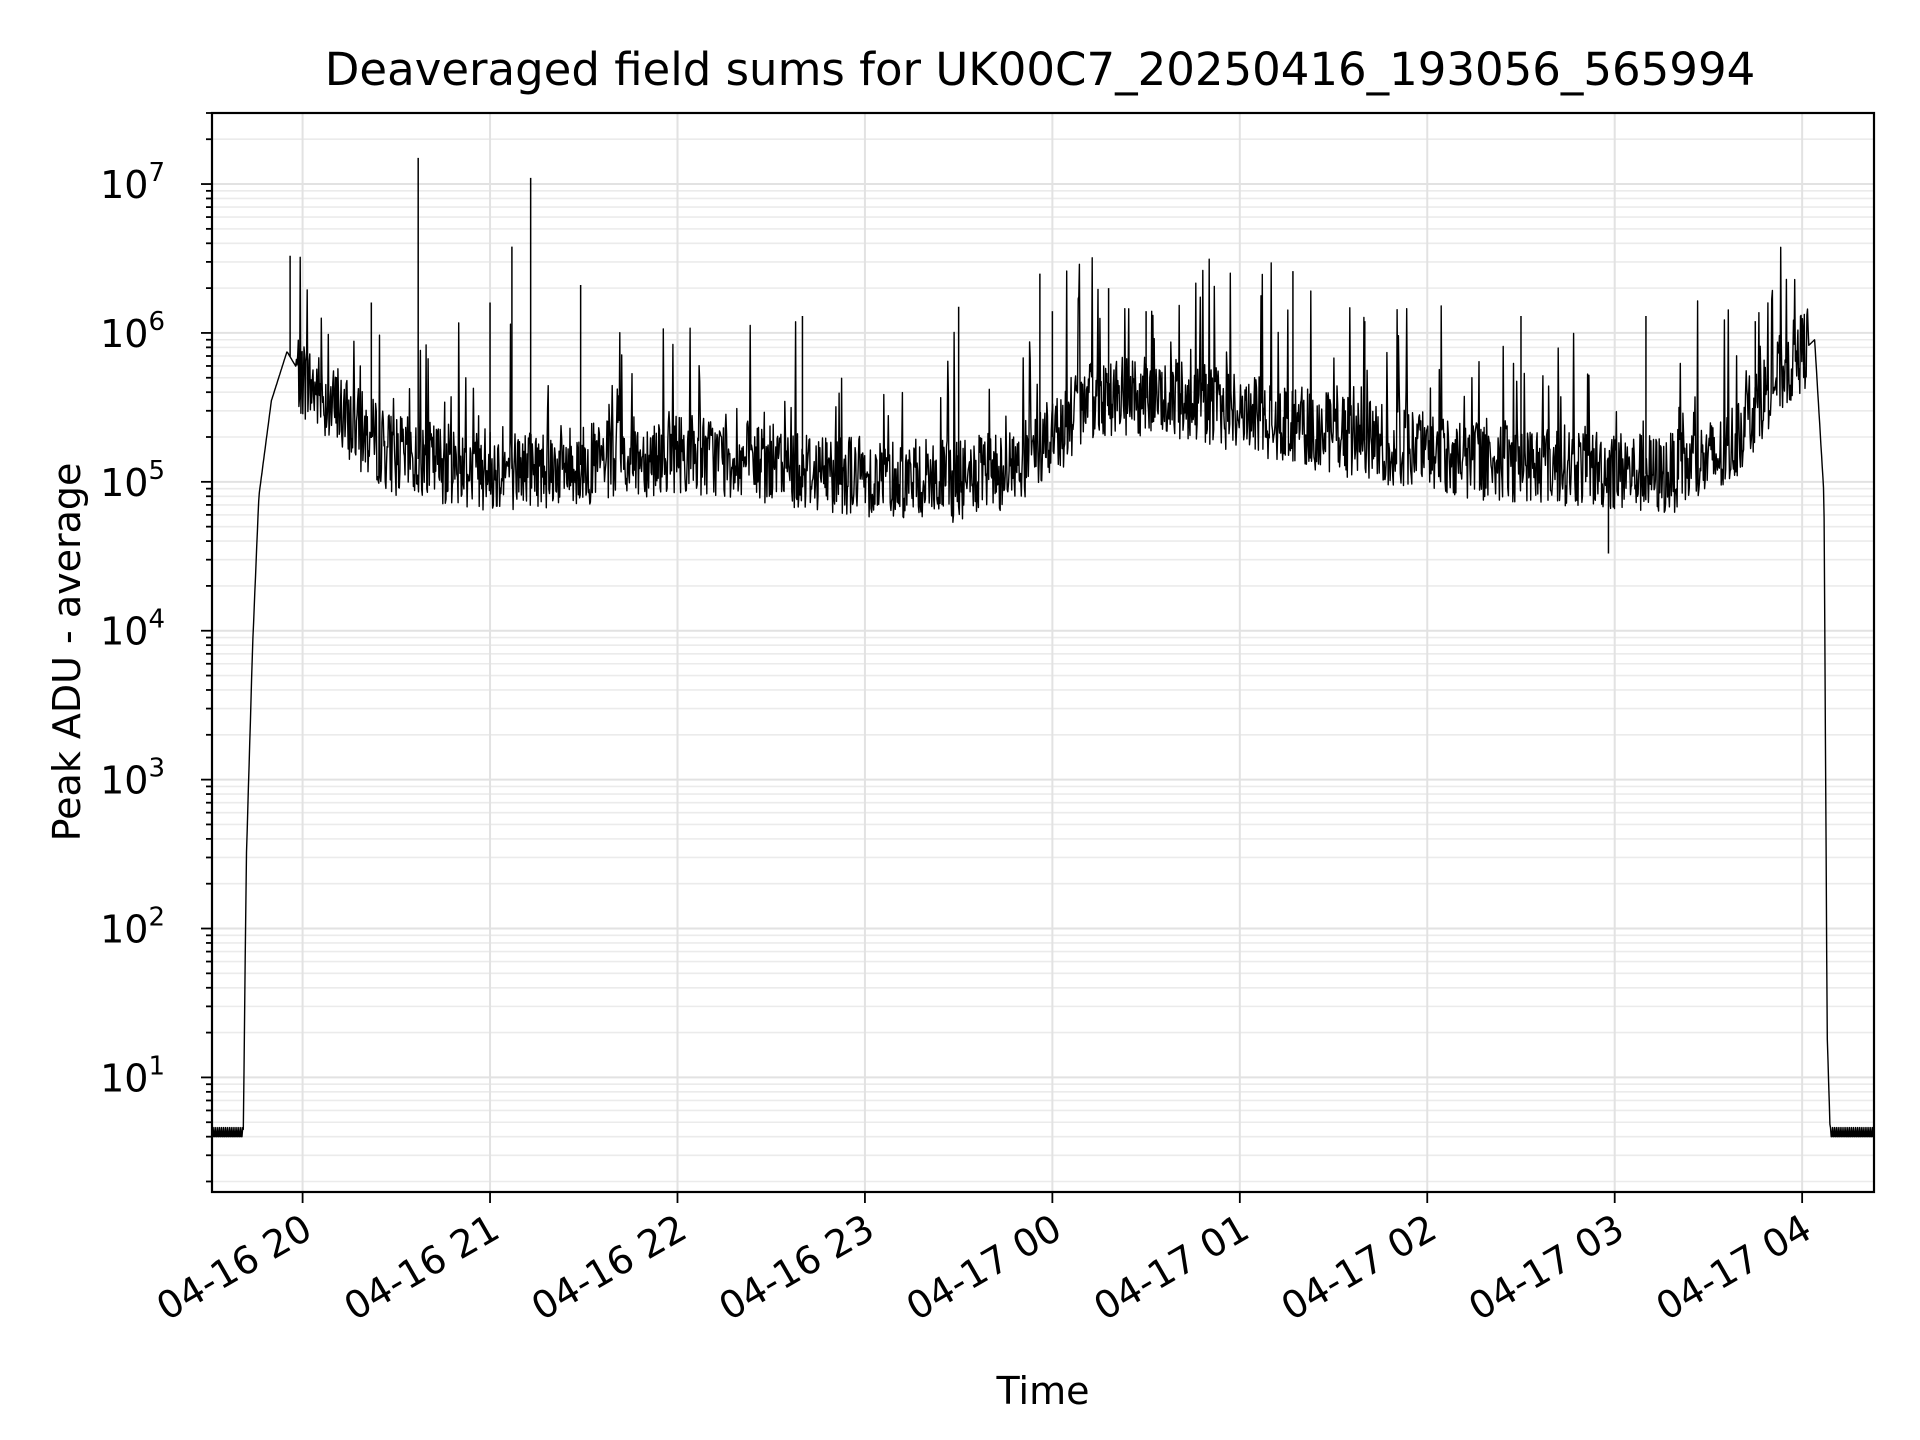 This screenshot has width=1920, height=1440. I want to click on y-tick-exponent: 5, so click(156, 471).